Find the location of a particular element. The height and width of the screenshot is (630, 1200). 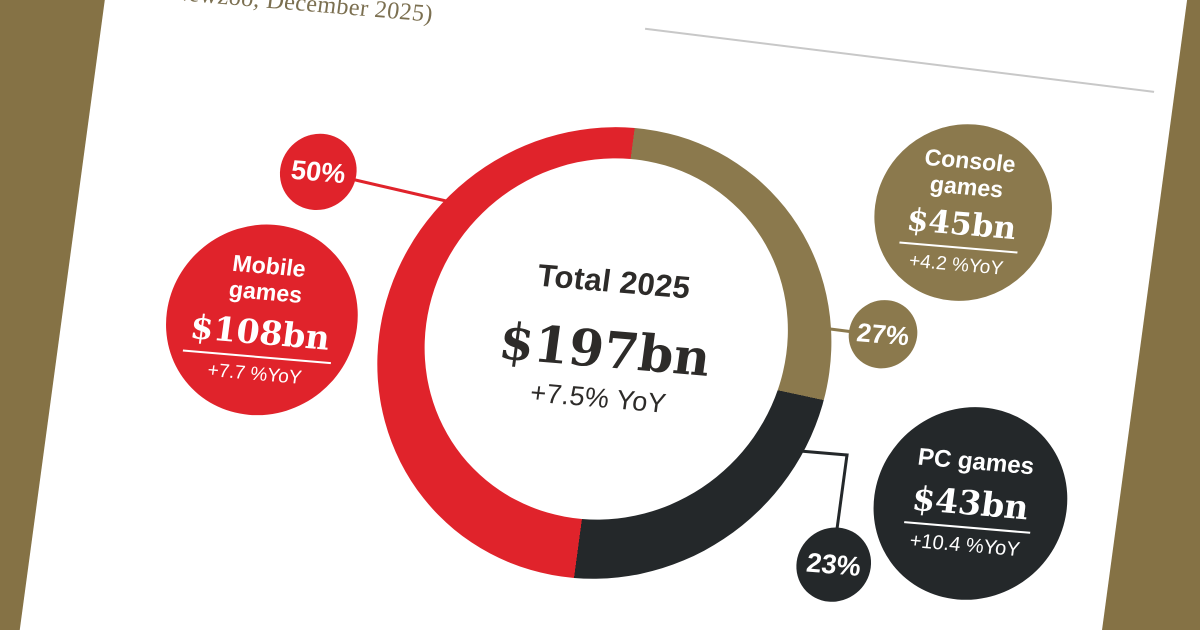

pc-games-circle: PC games $43bn +10.4 %YoY is located at coordinates (970, 503).